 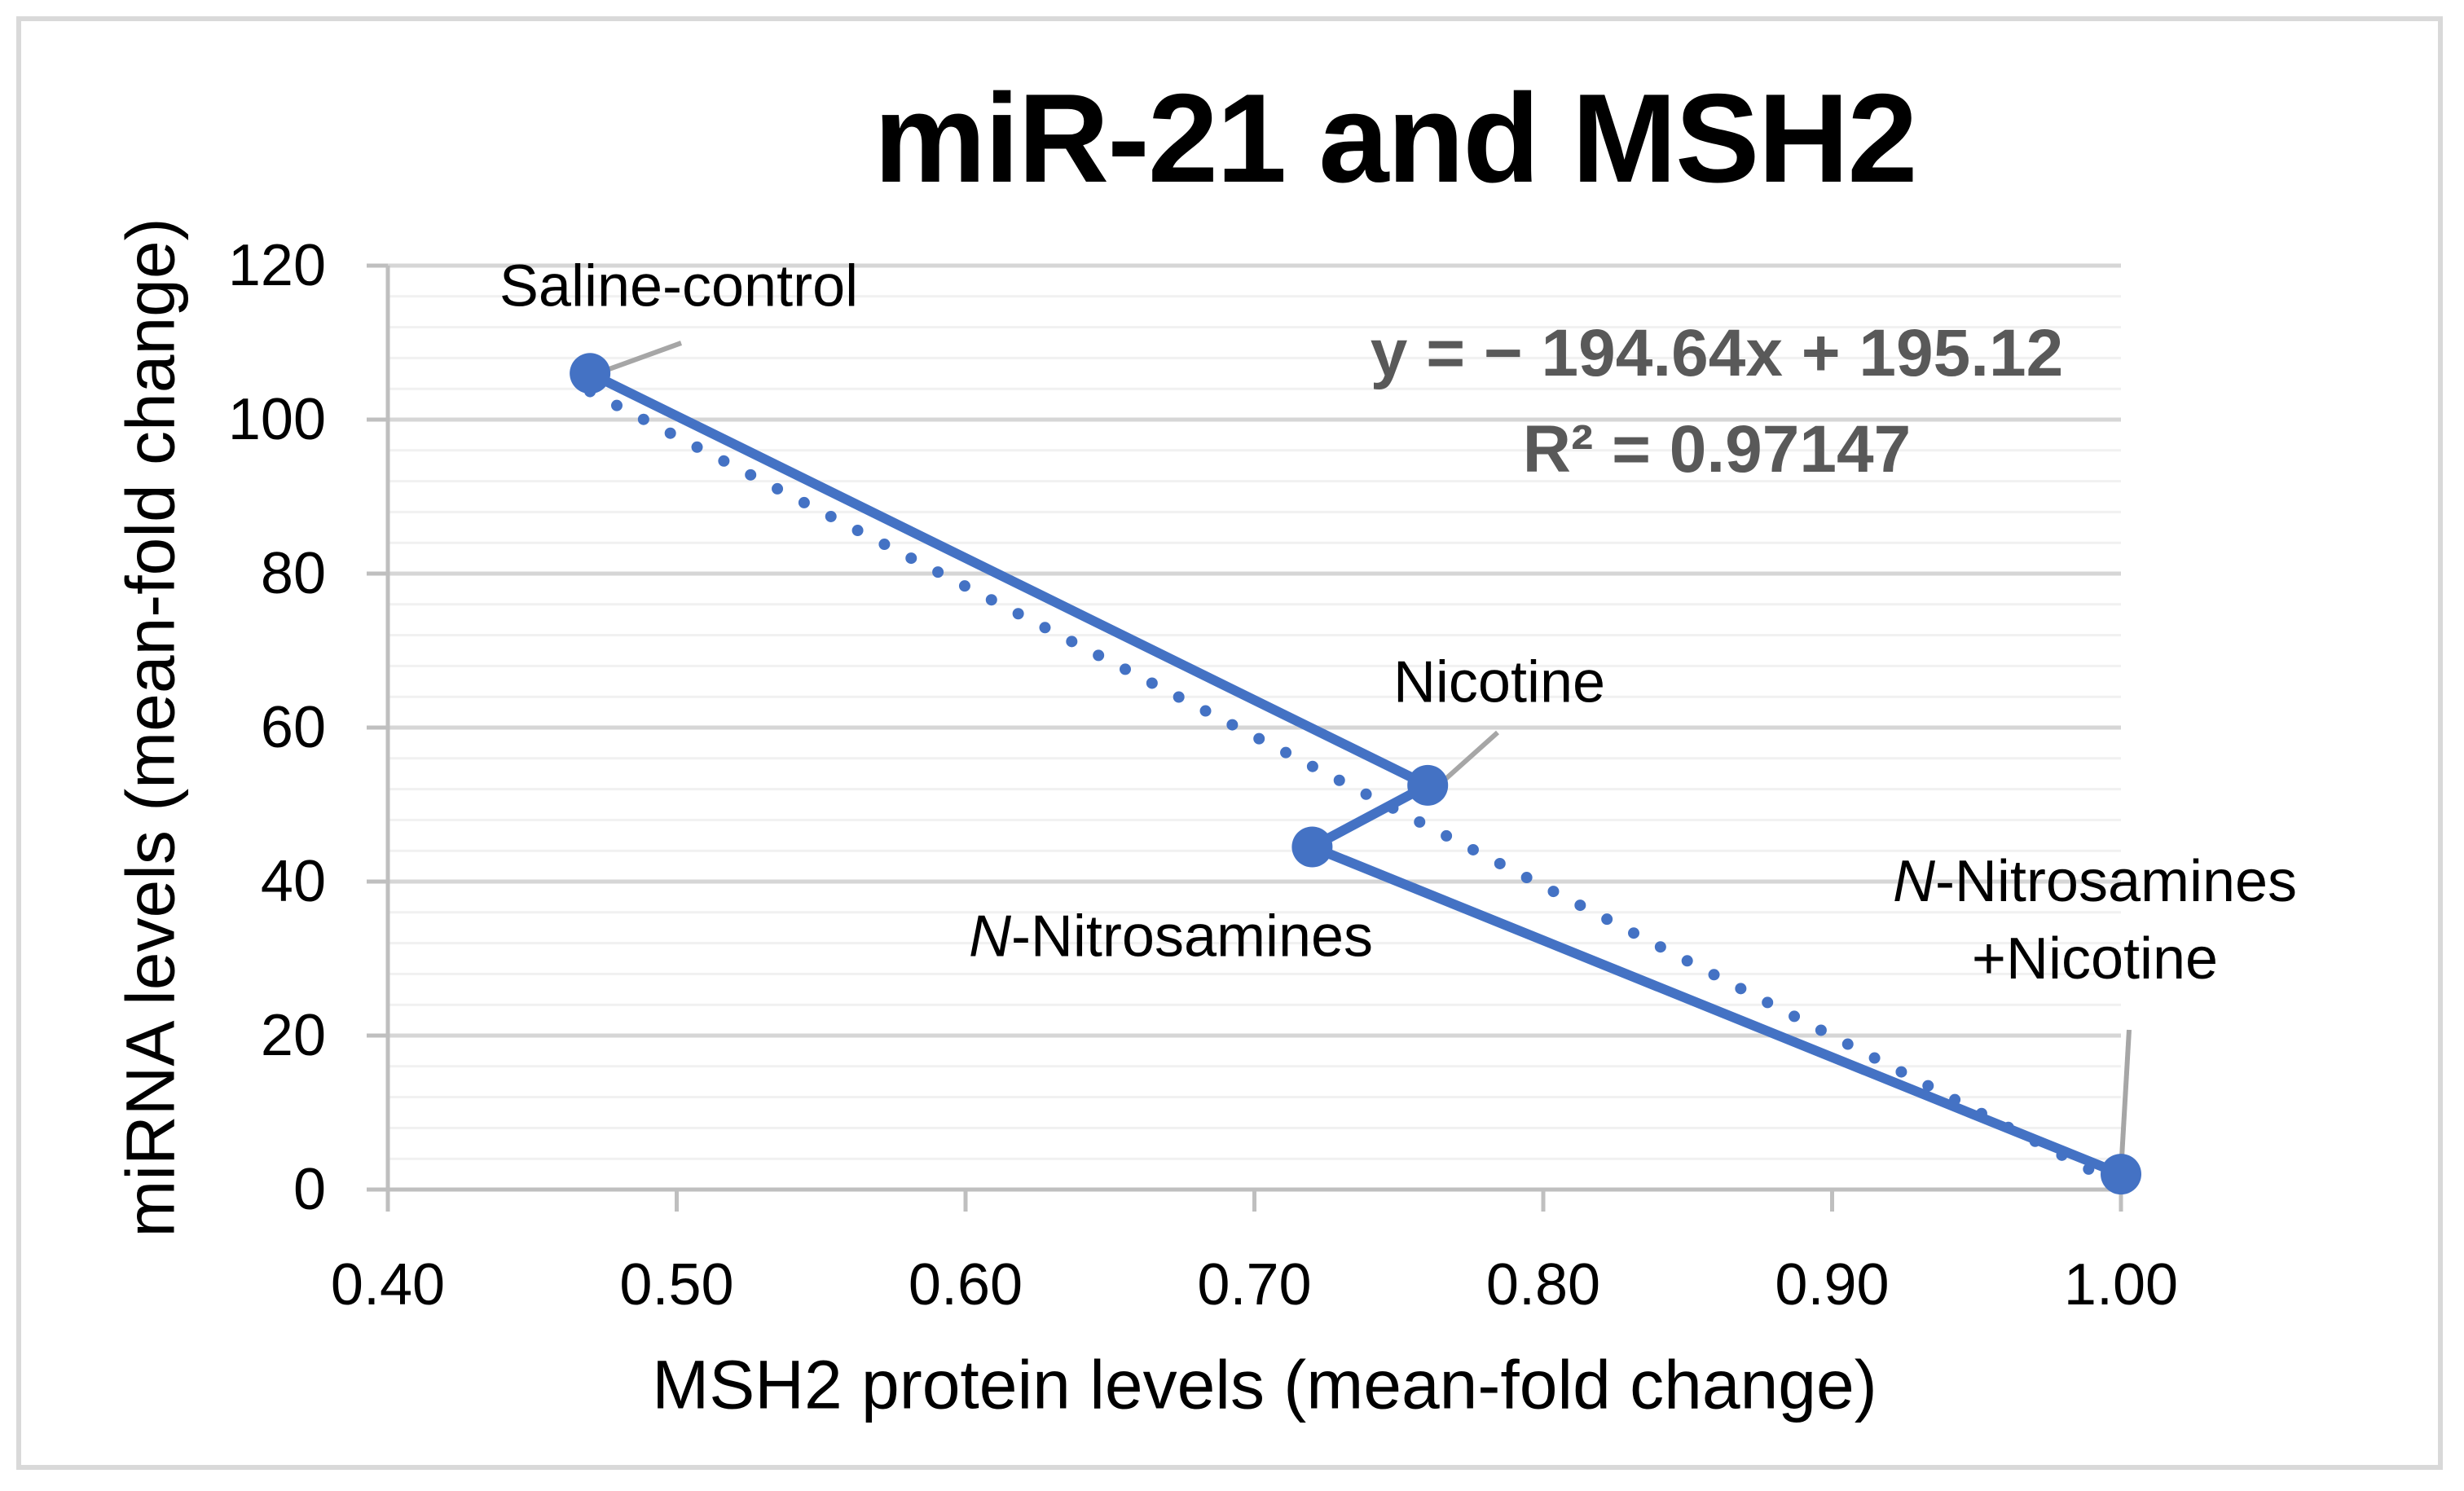 What do you see at coordinates (1171, 937) in the screenshot?
I see `point-label: N-Nitrosamines` at bounding box center [1171, 937].